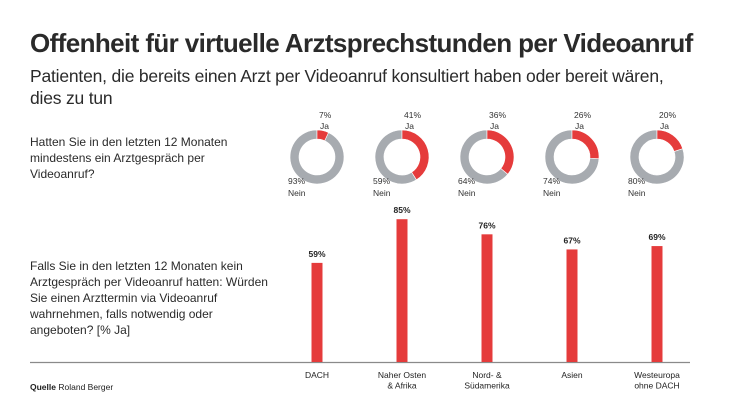  What do you see at coordinates (572, 375) in the screenshot?
I see `category-tick-label: Asien` at bounding box center [572, 375].